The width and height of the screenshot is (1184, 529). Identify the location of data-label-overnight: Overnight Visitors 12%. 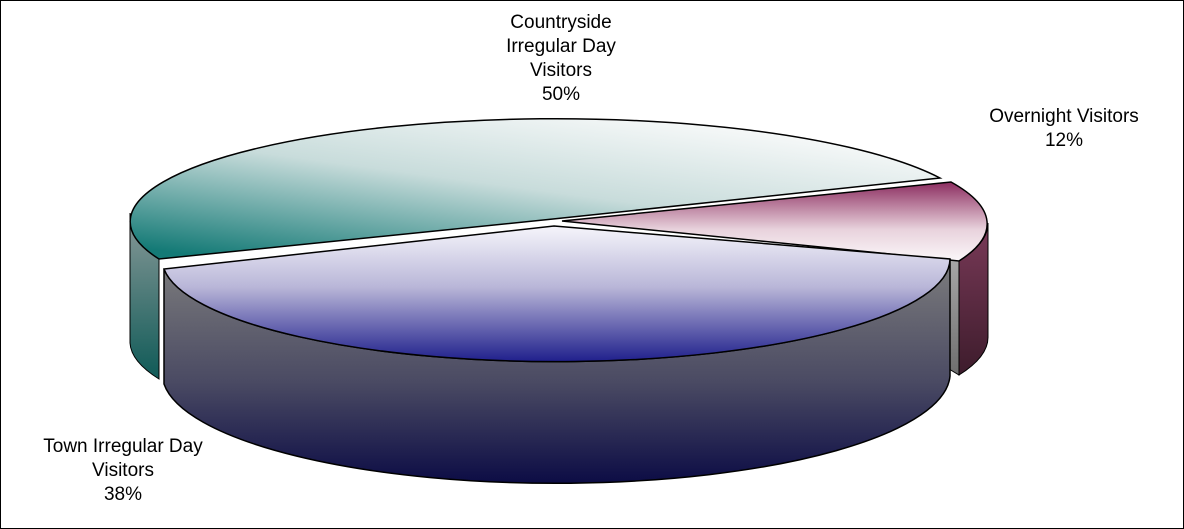
(1064, 129).